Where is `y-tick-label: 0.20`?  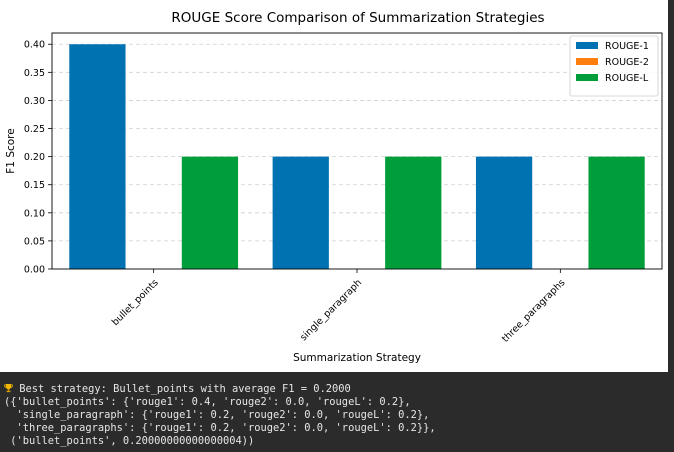
y-tick-label: 0.20 is located at coordinates (34, 157).